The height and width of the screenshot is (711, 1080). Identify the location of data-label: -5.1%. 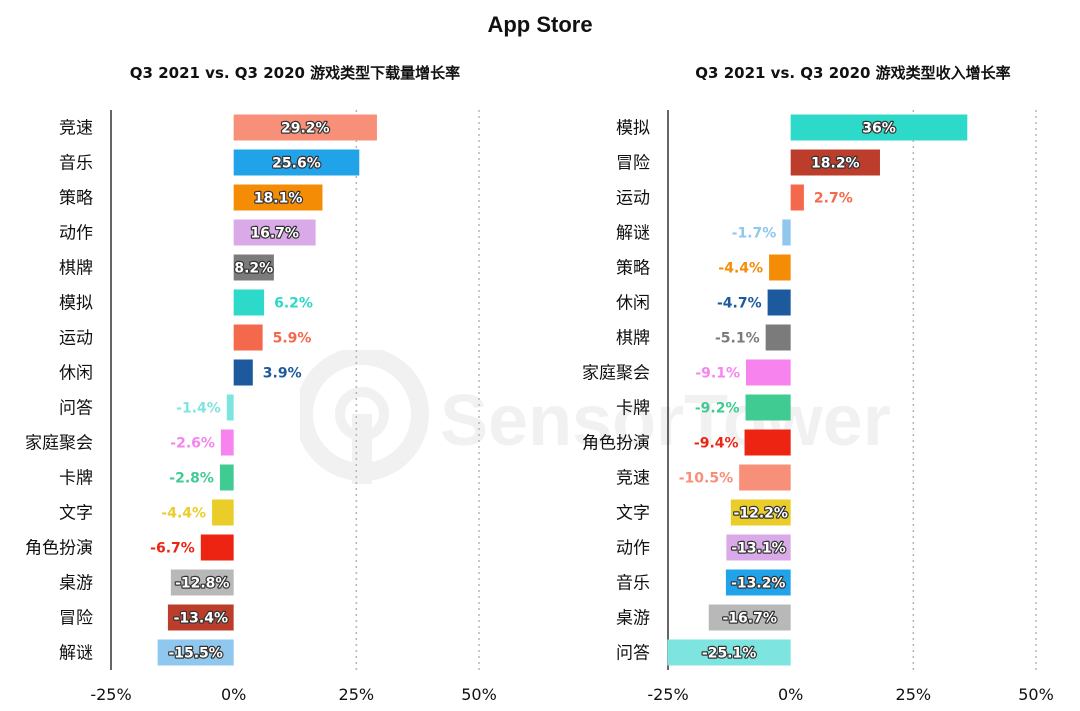
(737, 339).